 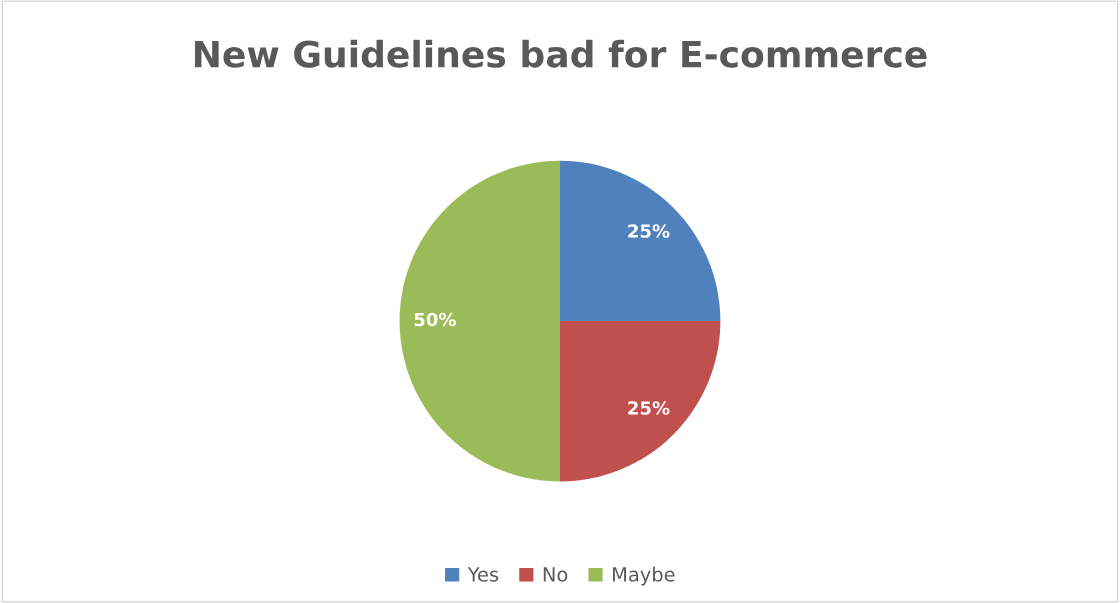 What do you see at coordinates (644, 576) in the screenshot?
I see `legend-label: Maybe` at bounding box center [644, 576].